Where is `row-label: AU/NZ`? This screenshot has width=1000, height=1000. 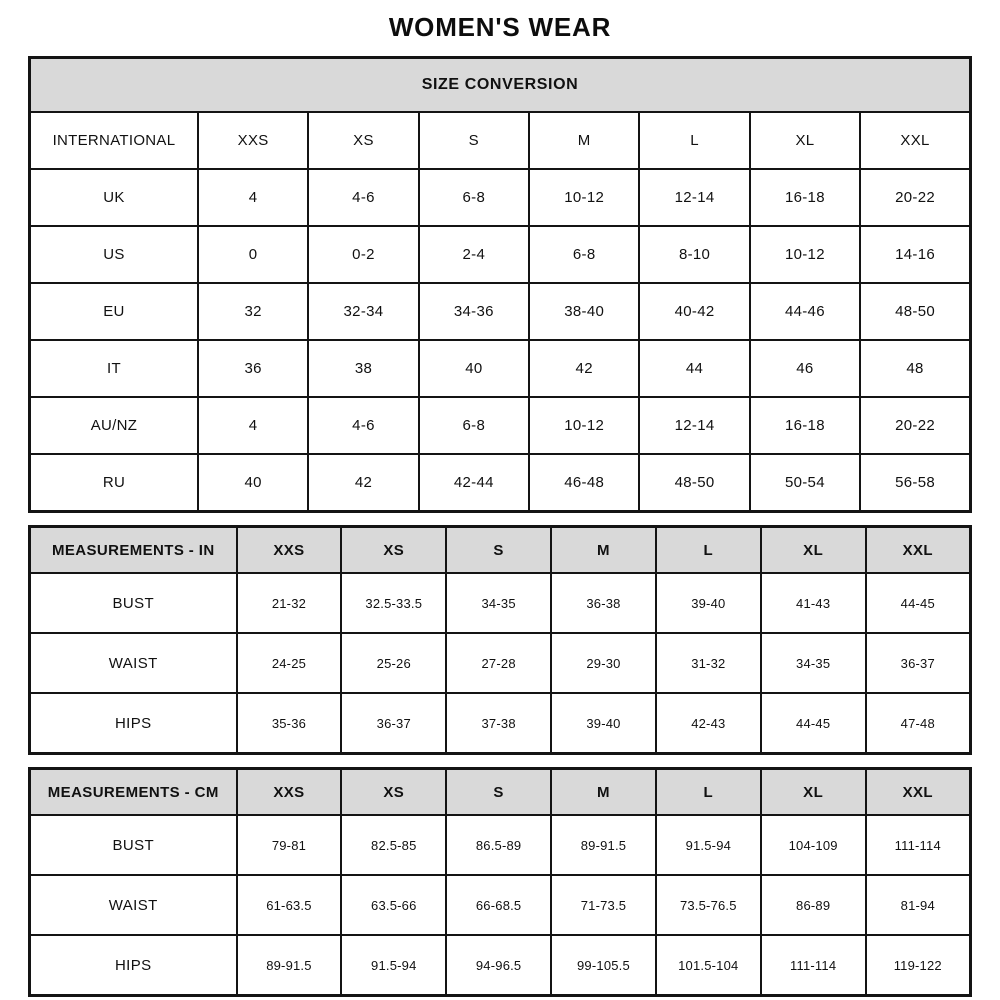
row-label: AU/NZ is located at coordinates (113, 425).